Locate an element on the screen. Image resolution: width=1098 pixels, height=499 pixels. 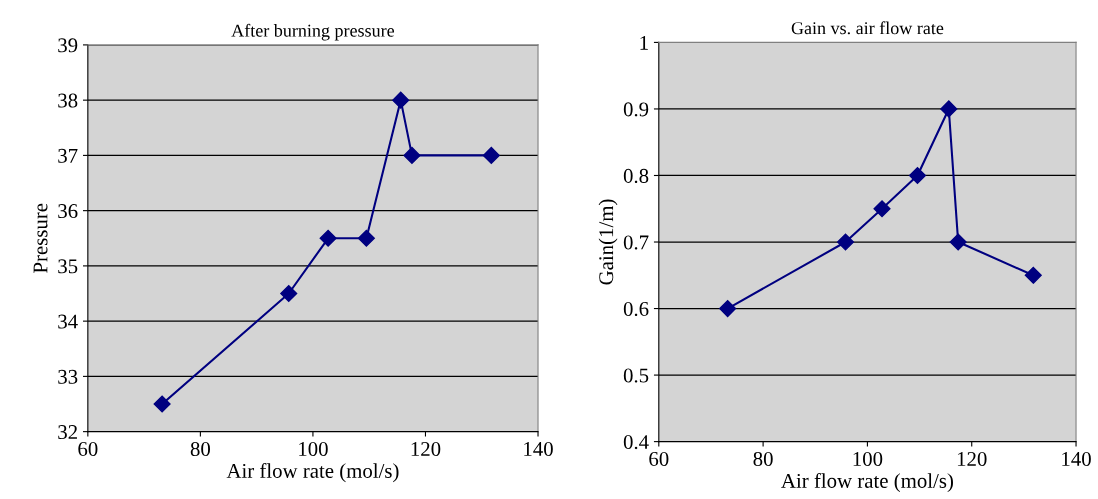
y-tick-label: 0.5 is located at coordinates (636, 375).